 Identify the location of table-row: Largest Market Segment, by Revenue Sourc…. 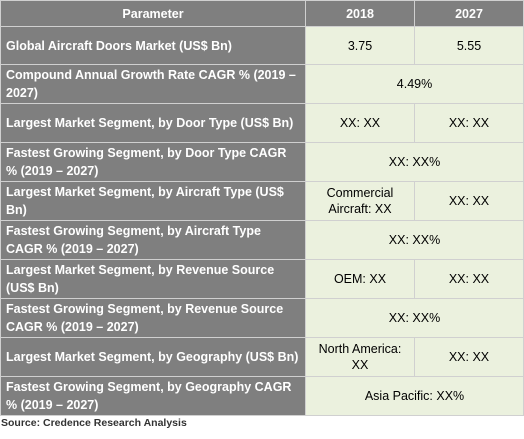
(262, 279).